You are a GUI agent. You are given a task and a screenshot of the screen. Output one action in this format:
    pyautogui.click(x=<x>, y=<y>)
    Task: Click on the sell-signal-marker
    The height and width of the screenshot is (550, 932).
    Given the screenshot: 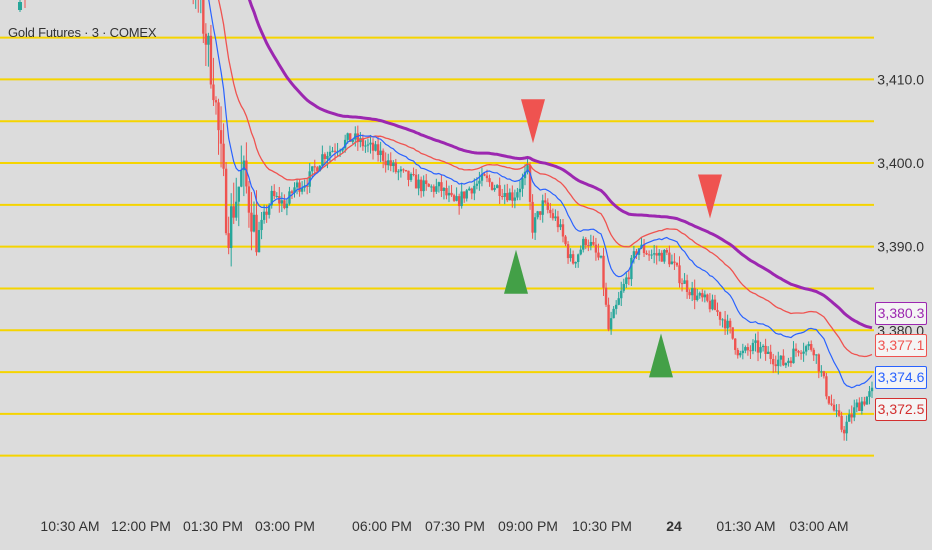 What is the action you would take?
    pyautogui.click(x=533, y=121)
    